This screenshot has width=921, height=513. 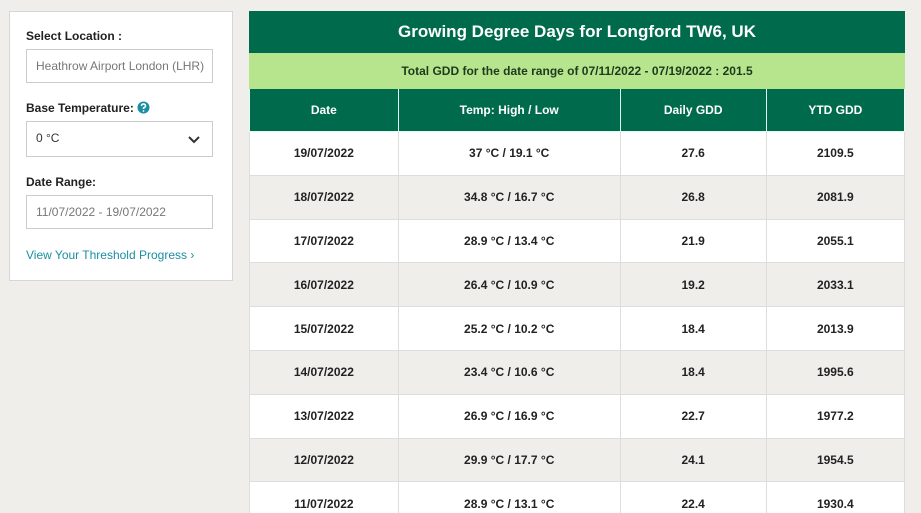 What do you see at coordinates (509, 372) in the screenshot?
I see `table-cell: 23.4 °C / 10.6 °C` at bounding box center [509, 372].